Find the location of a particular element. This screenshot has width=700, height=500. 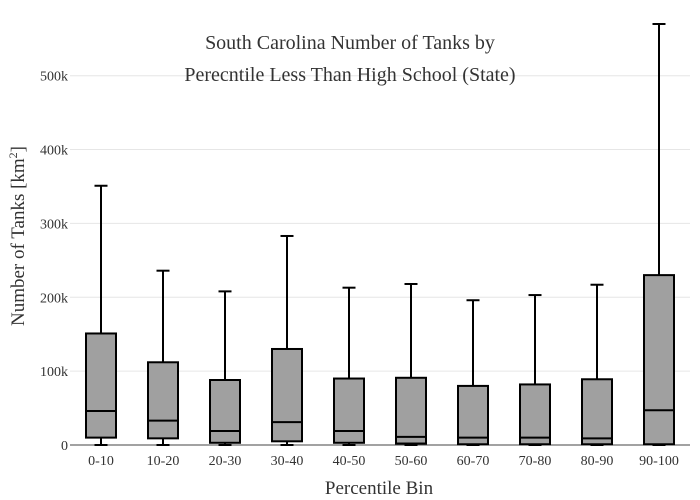

y-axis-title: Number of Tanks [km2] is located at coordinates (17, 236).